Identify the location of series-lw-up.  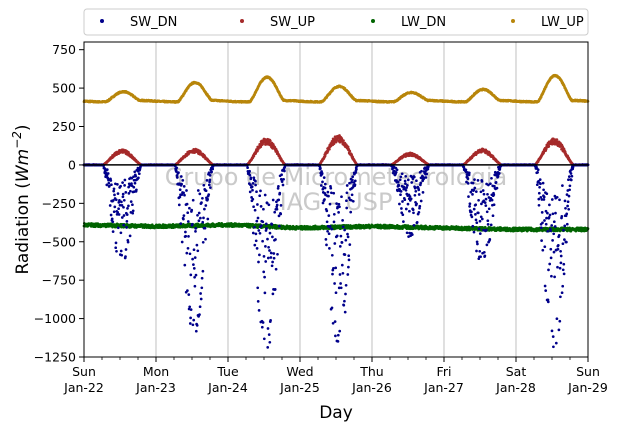
(336, 88).